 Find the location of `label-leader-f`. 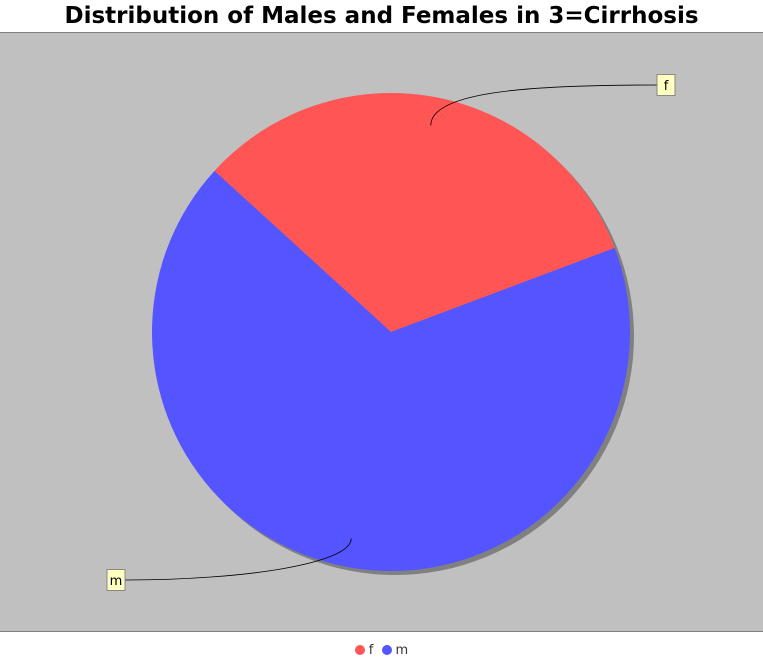

label-leader-f is located at coordinates (544, 105).